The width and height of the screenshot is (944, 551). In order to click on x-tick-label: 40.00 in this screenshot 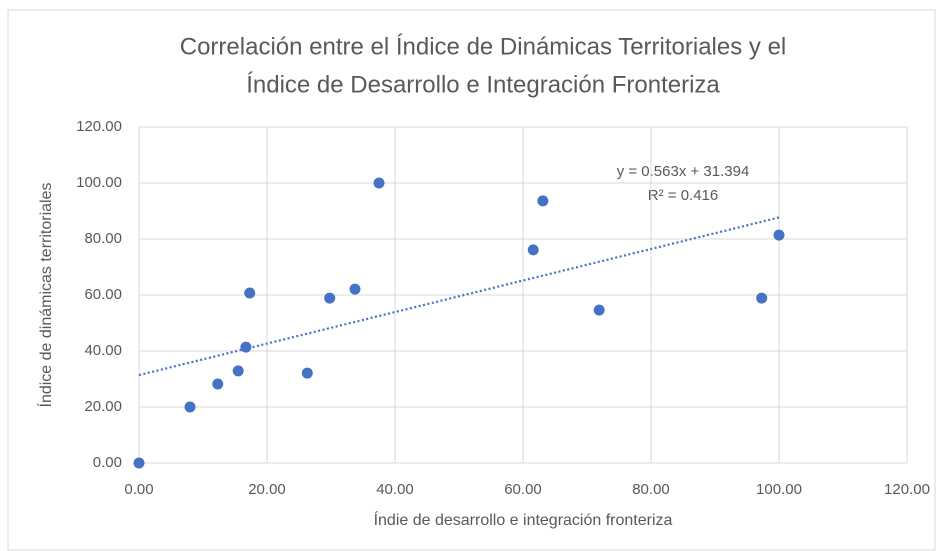, I will do `click(395, 489)`.